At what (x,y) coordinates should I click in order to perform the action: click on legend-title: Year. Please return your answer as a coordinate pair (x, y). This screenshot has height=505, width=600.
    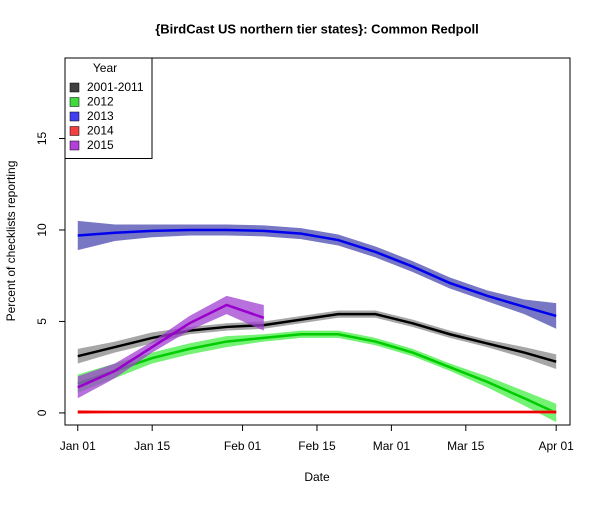
    Looking at the image, I should click on (105, 68).